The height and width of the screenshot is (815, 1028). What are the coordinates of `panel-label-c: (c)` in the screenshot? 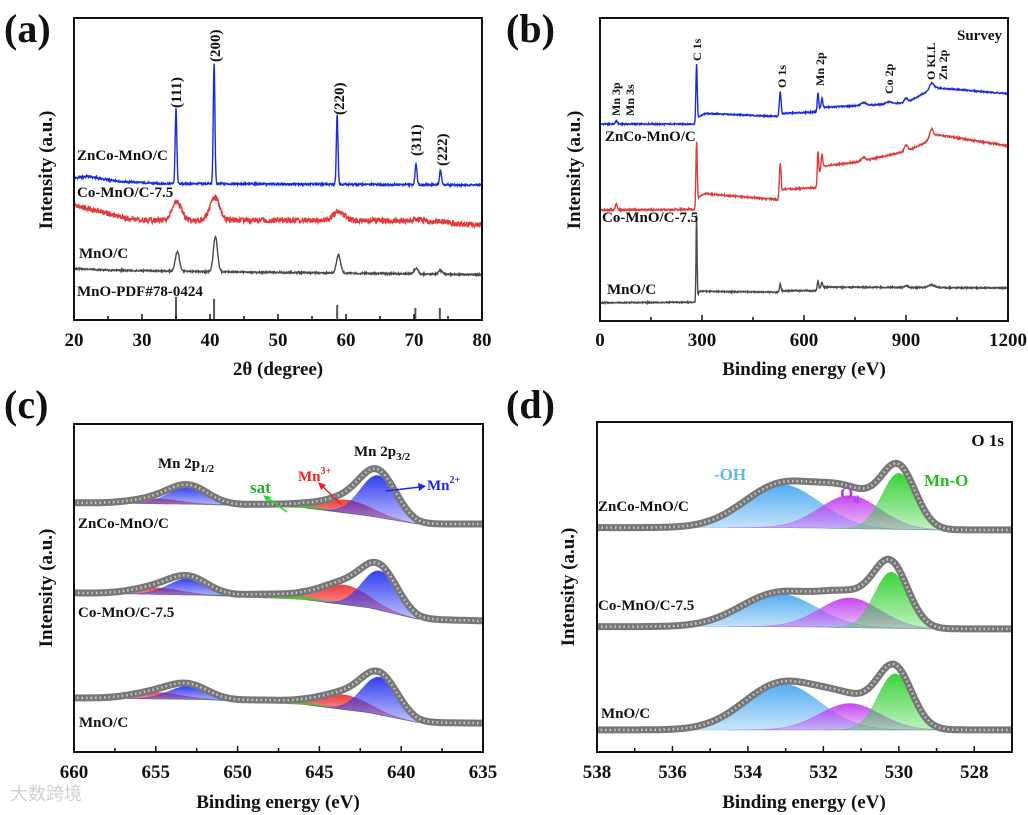 It's located at (26, 404).